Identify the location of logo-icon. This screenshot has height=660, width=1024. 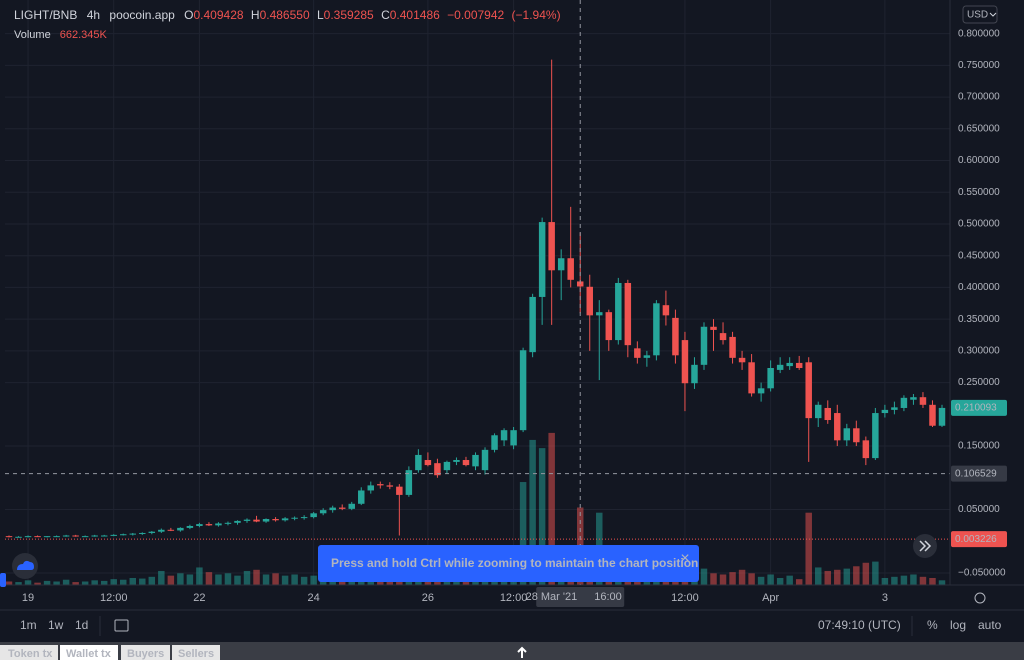
(25, 565).